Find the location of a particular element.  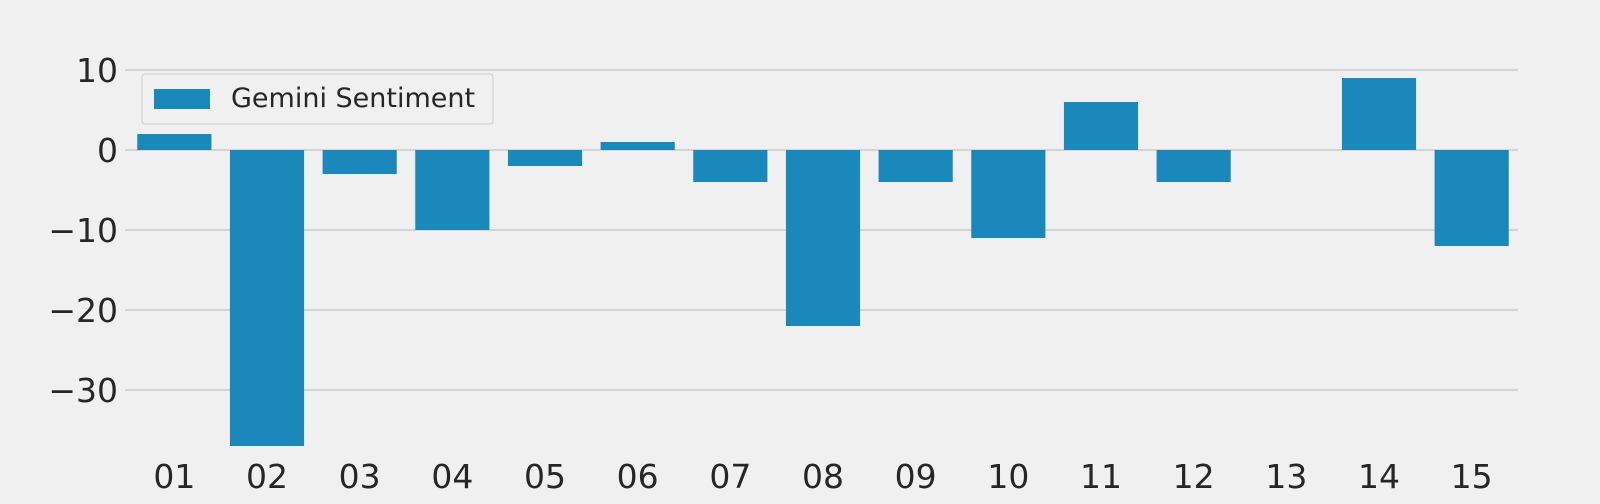

legend-label-gemini-sentiment: Gemini Sentiment is located at coordinates (353, 98).